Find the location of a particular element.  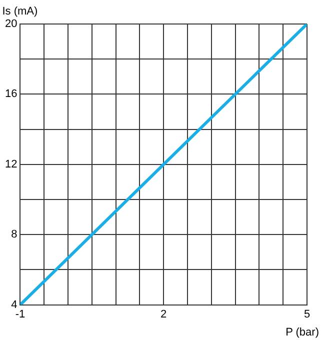

y-tick-label: 8 is located at coordinates (14, 234).